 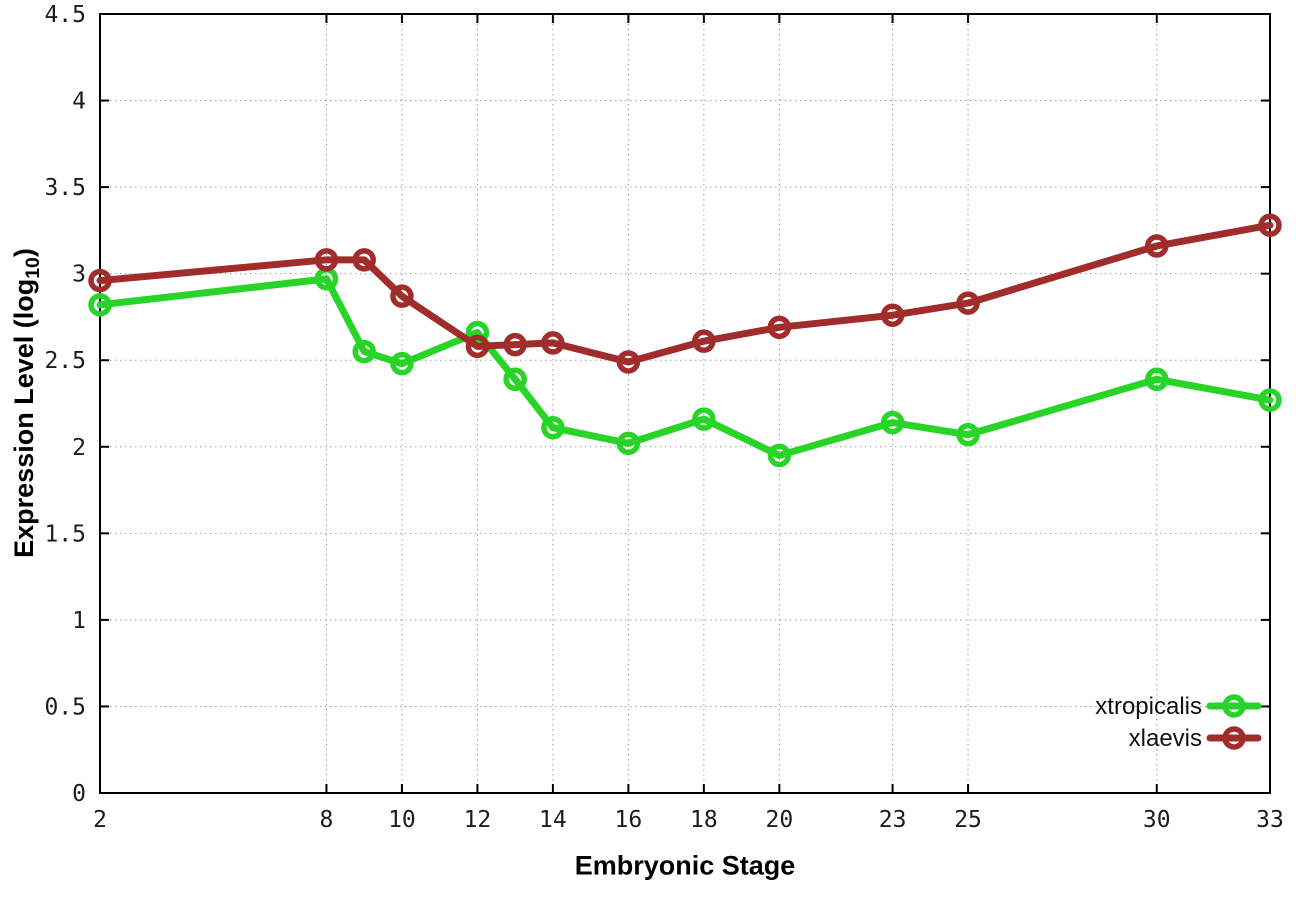 I want to click on y-axis-title-suffix: ), so click(x=23, y=253).